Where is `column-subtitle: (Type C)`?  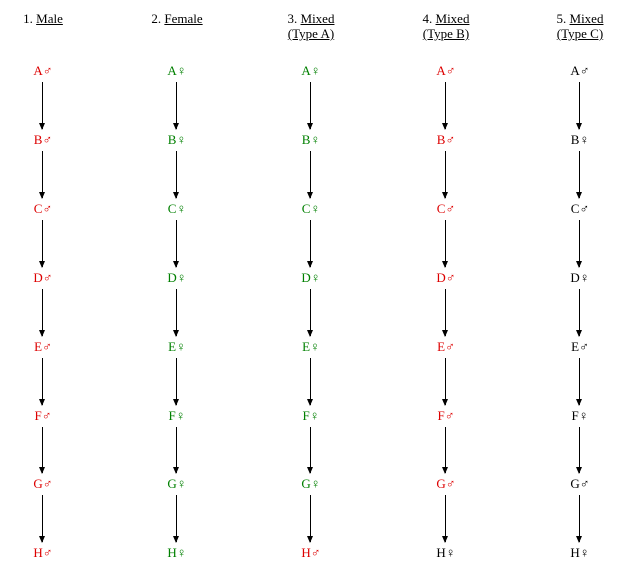 column-subtitle: (Type C) is located at coordinates (580, 33).